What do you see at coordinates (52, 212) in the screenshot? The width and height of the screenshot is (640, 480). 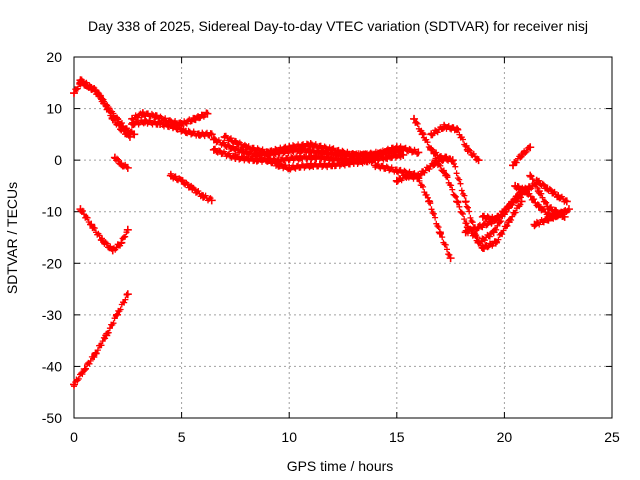 I see `y-tick-label: -10` at bounding box center [52, 212].